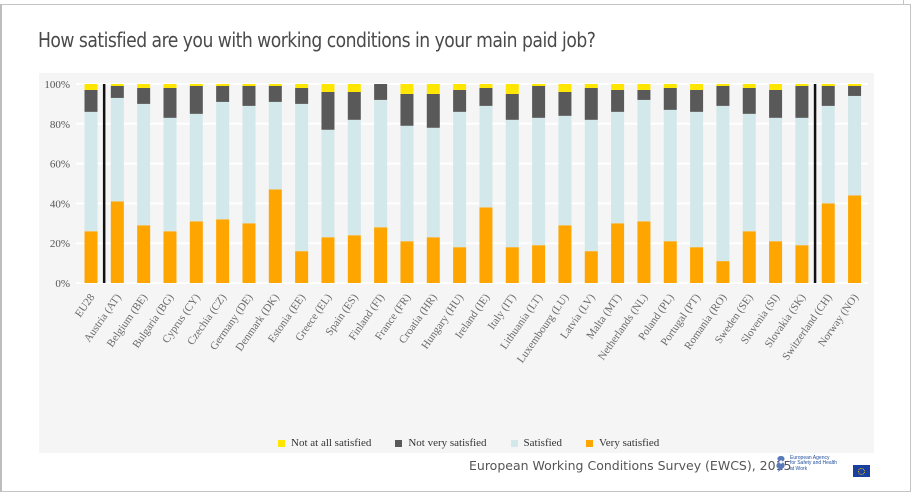 This screenshot has height=498, width=918. I want to click on y-tick-label: 60%, so click(60, 165).